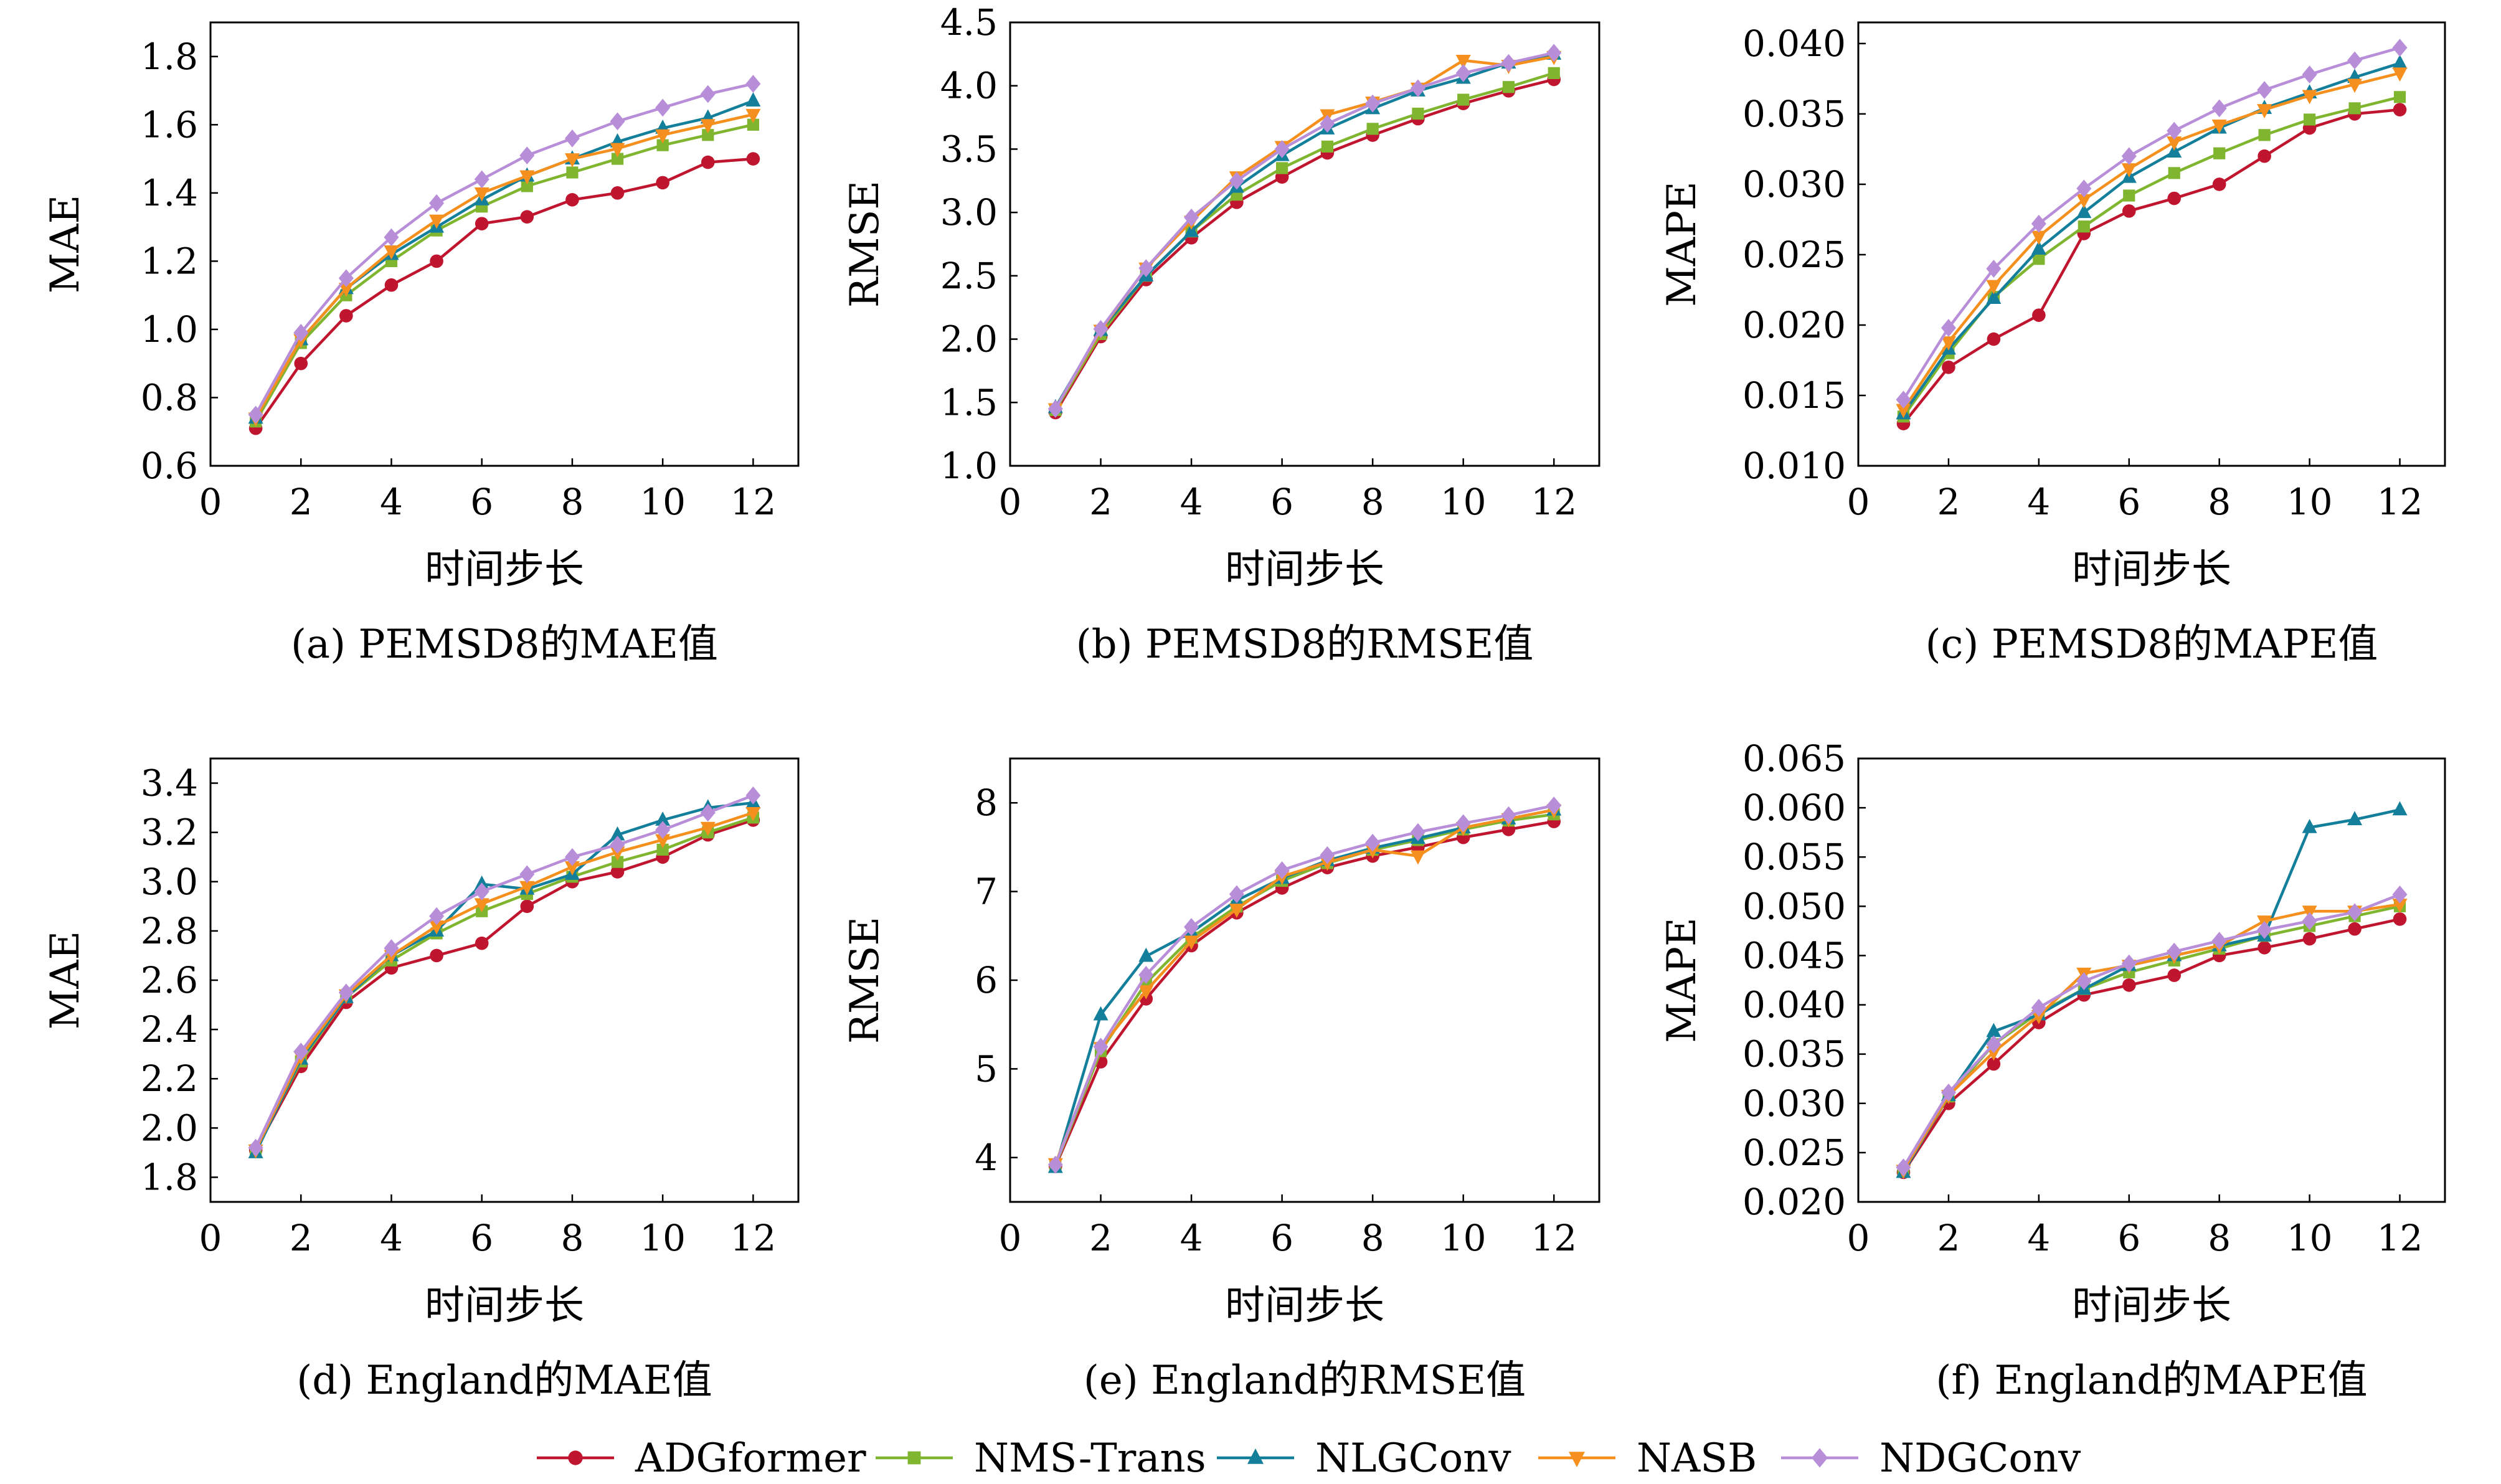 This screenshot has width=2501, height=1484. Describe the element at coordinates (914, 1458) in the screenshot. I see `legend-marker` at that location.